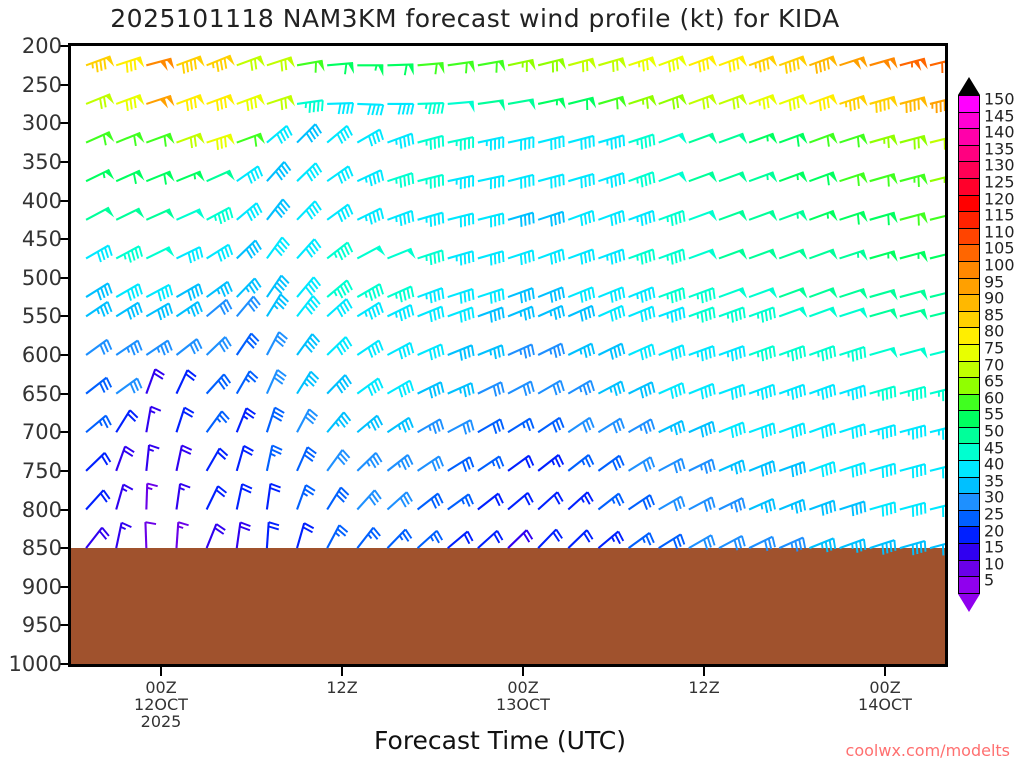  Describe the element at coordinates (999, 199) in the screenshot. I see `colorbar-label: 120` at that location.